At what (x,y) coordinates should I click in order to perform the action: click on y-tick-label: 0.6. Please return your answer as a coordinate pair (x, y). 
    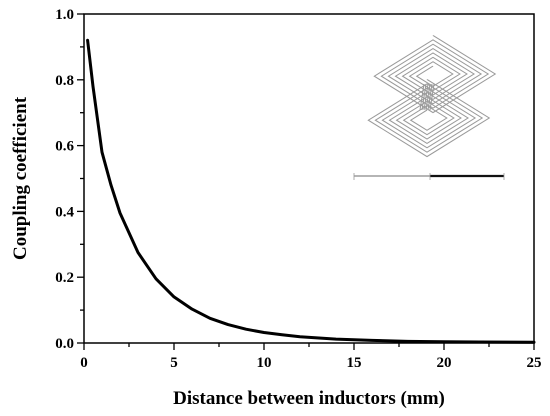
    Looking at the image, I should click on (64, 147).